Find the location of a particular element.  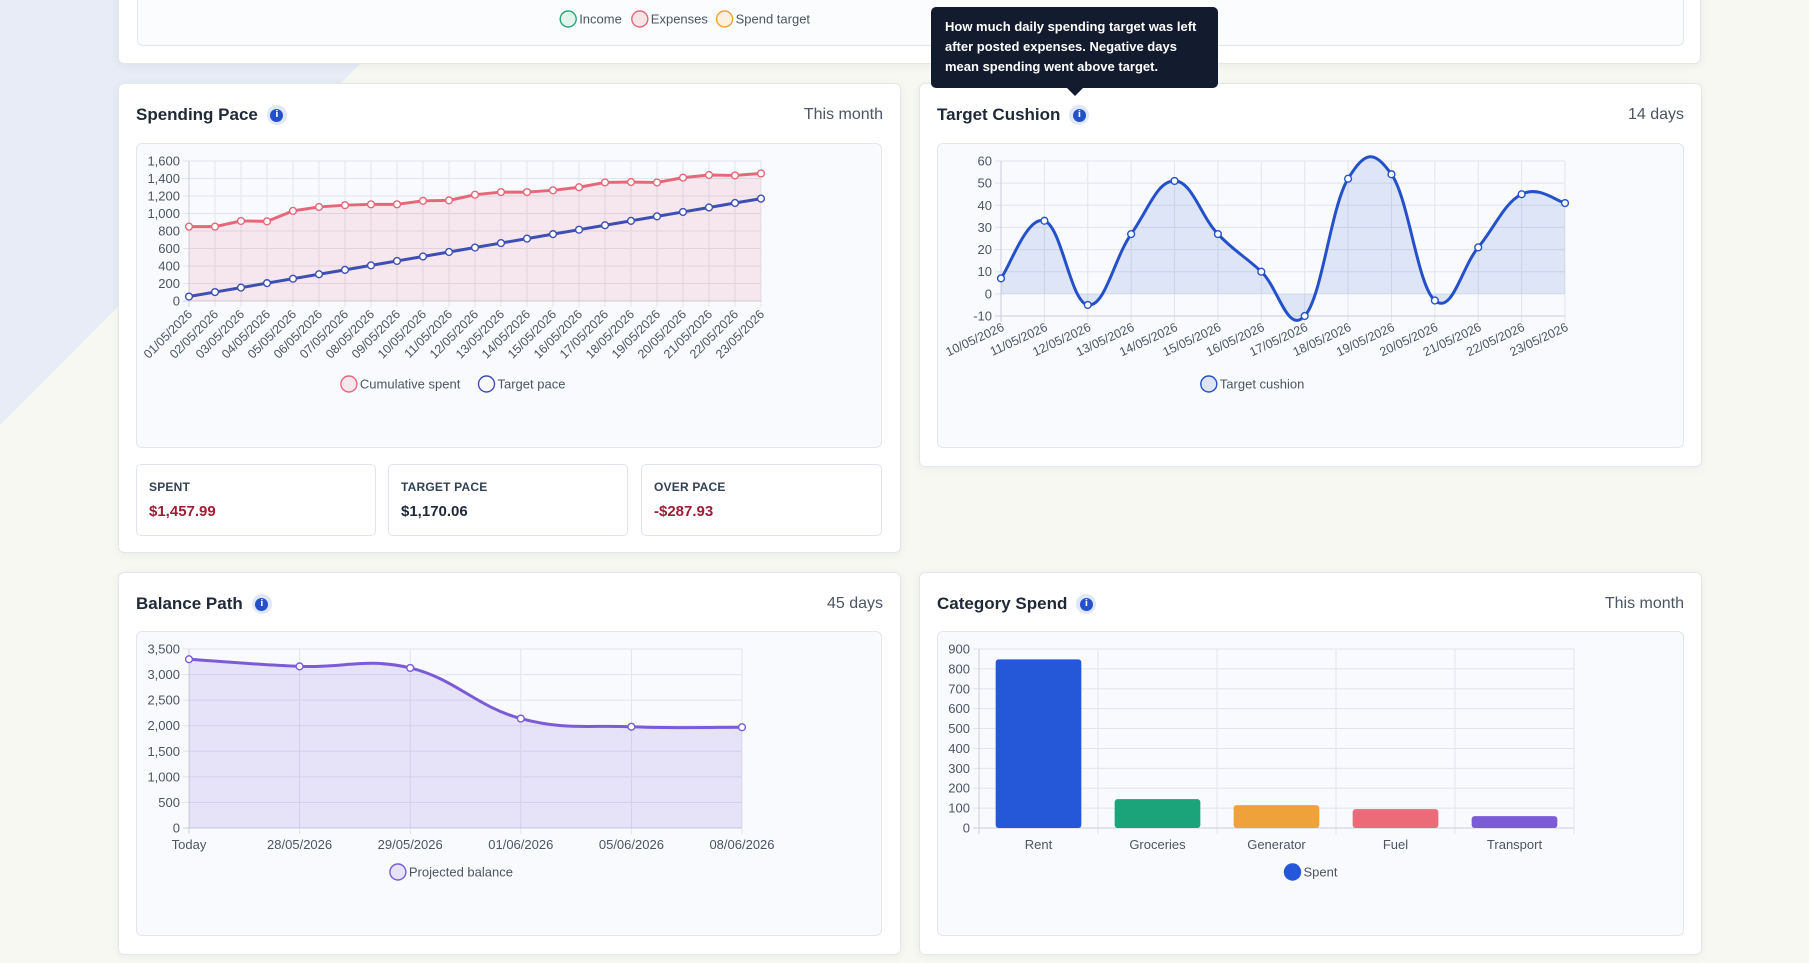

legend-item: Cumulative spent is located at coordinates (400, 384).